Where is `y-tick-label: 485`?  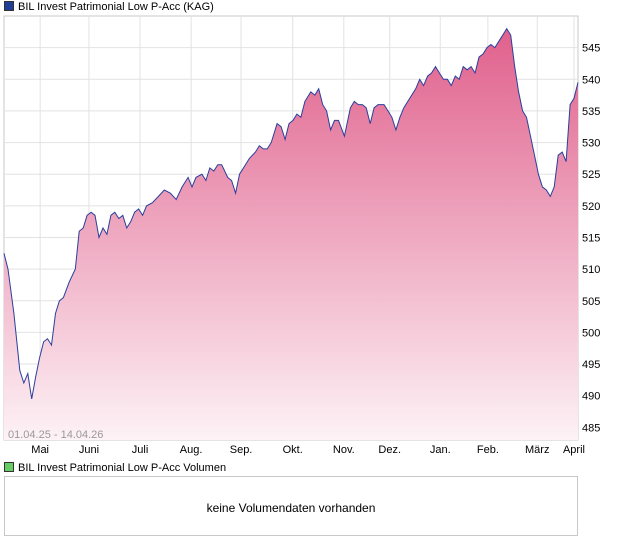
y-tick-label: 485 is located at coordinates (591, 428).